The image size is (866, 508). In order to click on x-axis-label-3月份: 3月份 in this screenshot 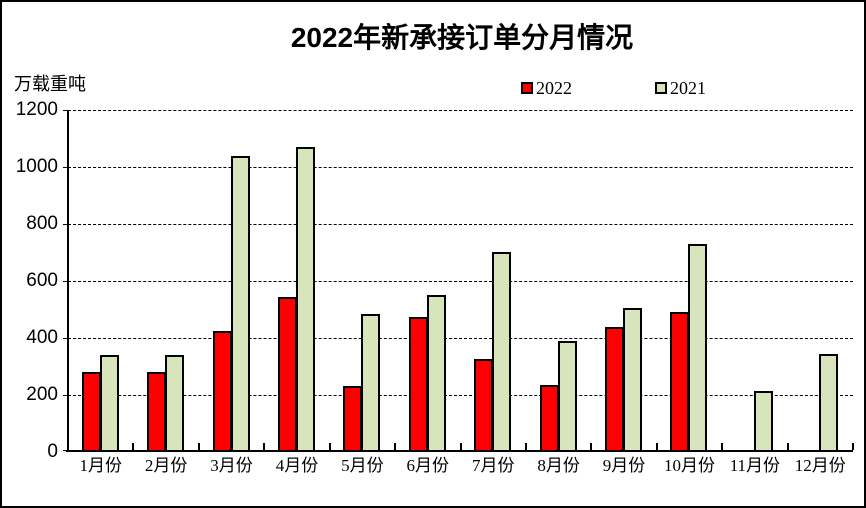, I will do `click(231, 465)`.